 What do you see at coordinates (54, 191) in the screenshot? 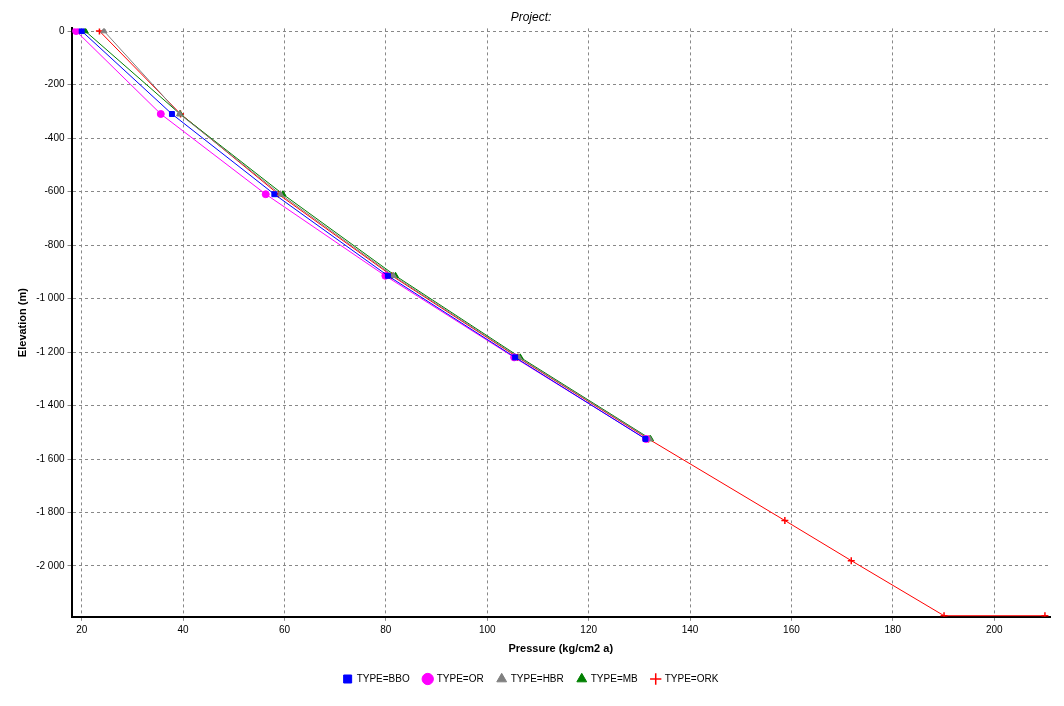
I see `y-tick-label: -600` at bounding box center [54, 191].